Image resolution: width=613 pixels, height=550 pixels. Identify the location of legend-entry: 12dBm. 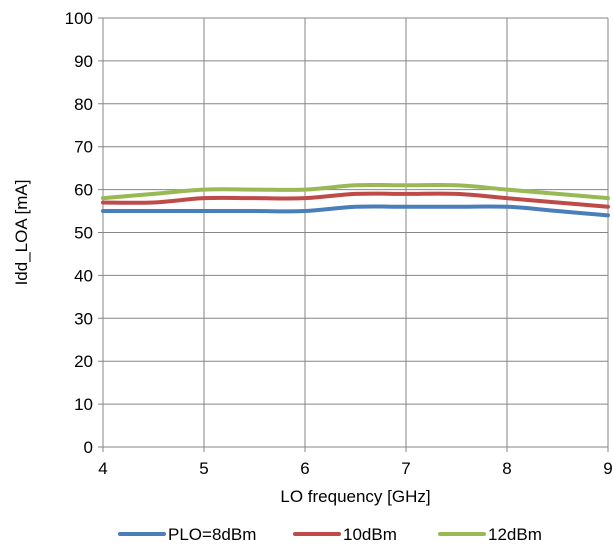
(490, 534).